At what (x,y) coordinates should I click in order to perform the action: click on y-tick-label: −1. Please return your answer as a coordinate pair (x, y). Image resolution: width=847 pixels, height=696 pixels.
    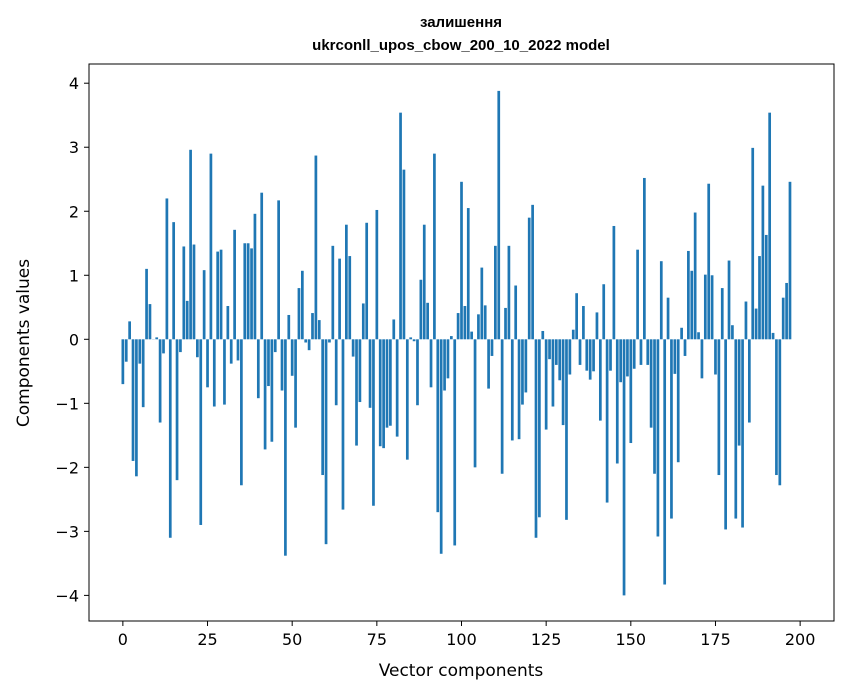
    Looking at the image, I should click on (67, 403).